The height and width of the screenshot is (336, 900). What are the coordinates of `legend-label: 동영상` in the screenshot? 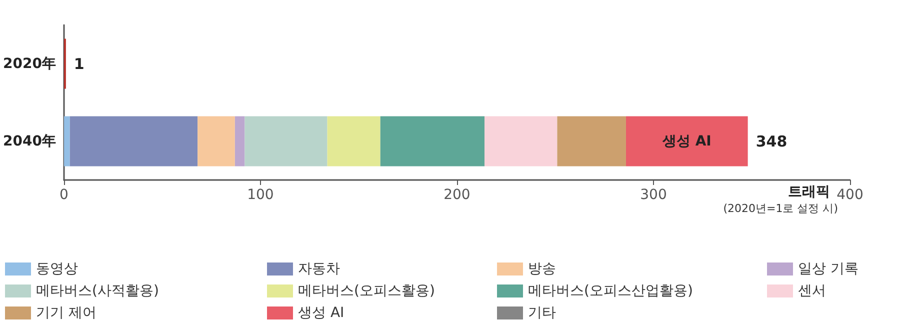 It's located at (57, 269).